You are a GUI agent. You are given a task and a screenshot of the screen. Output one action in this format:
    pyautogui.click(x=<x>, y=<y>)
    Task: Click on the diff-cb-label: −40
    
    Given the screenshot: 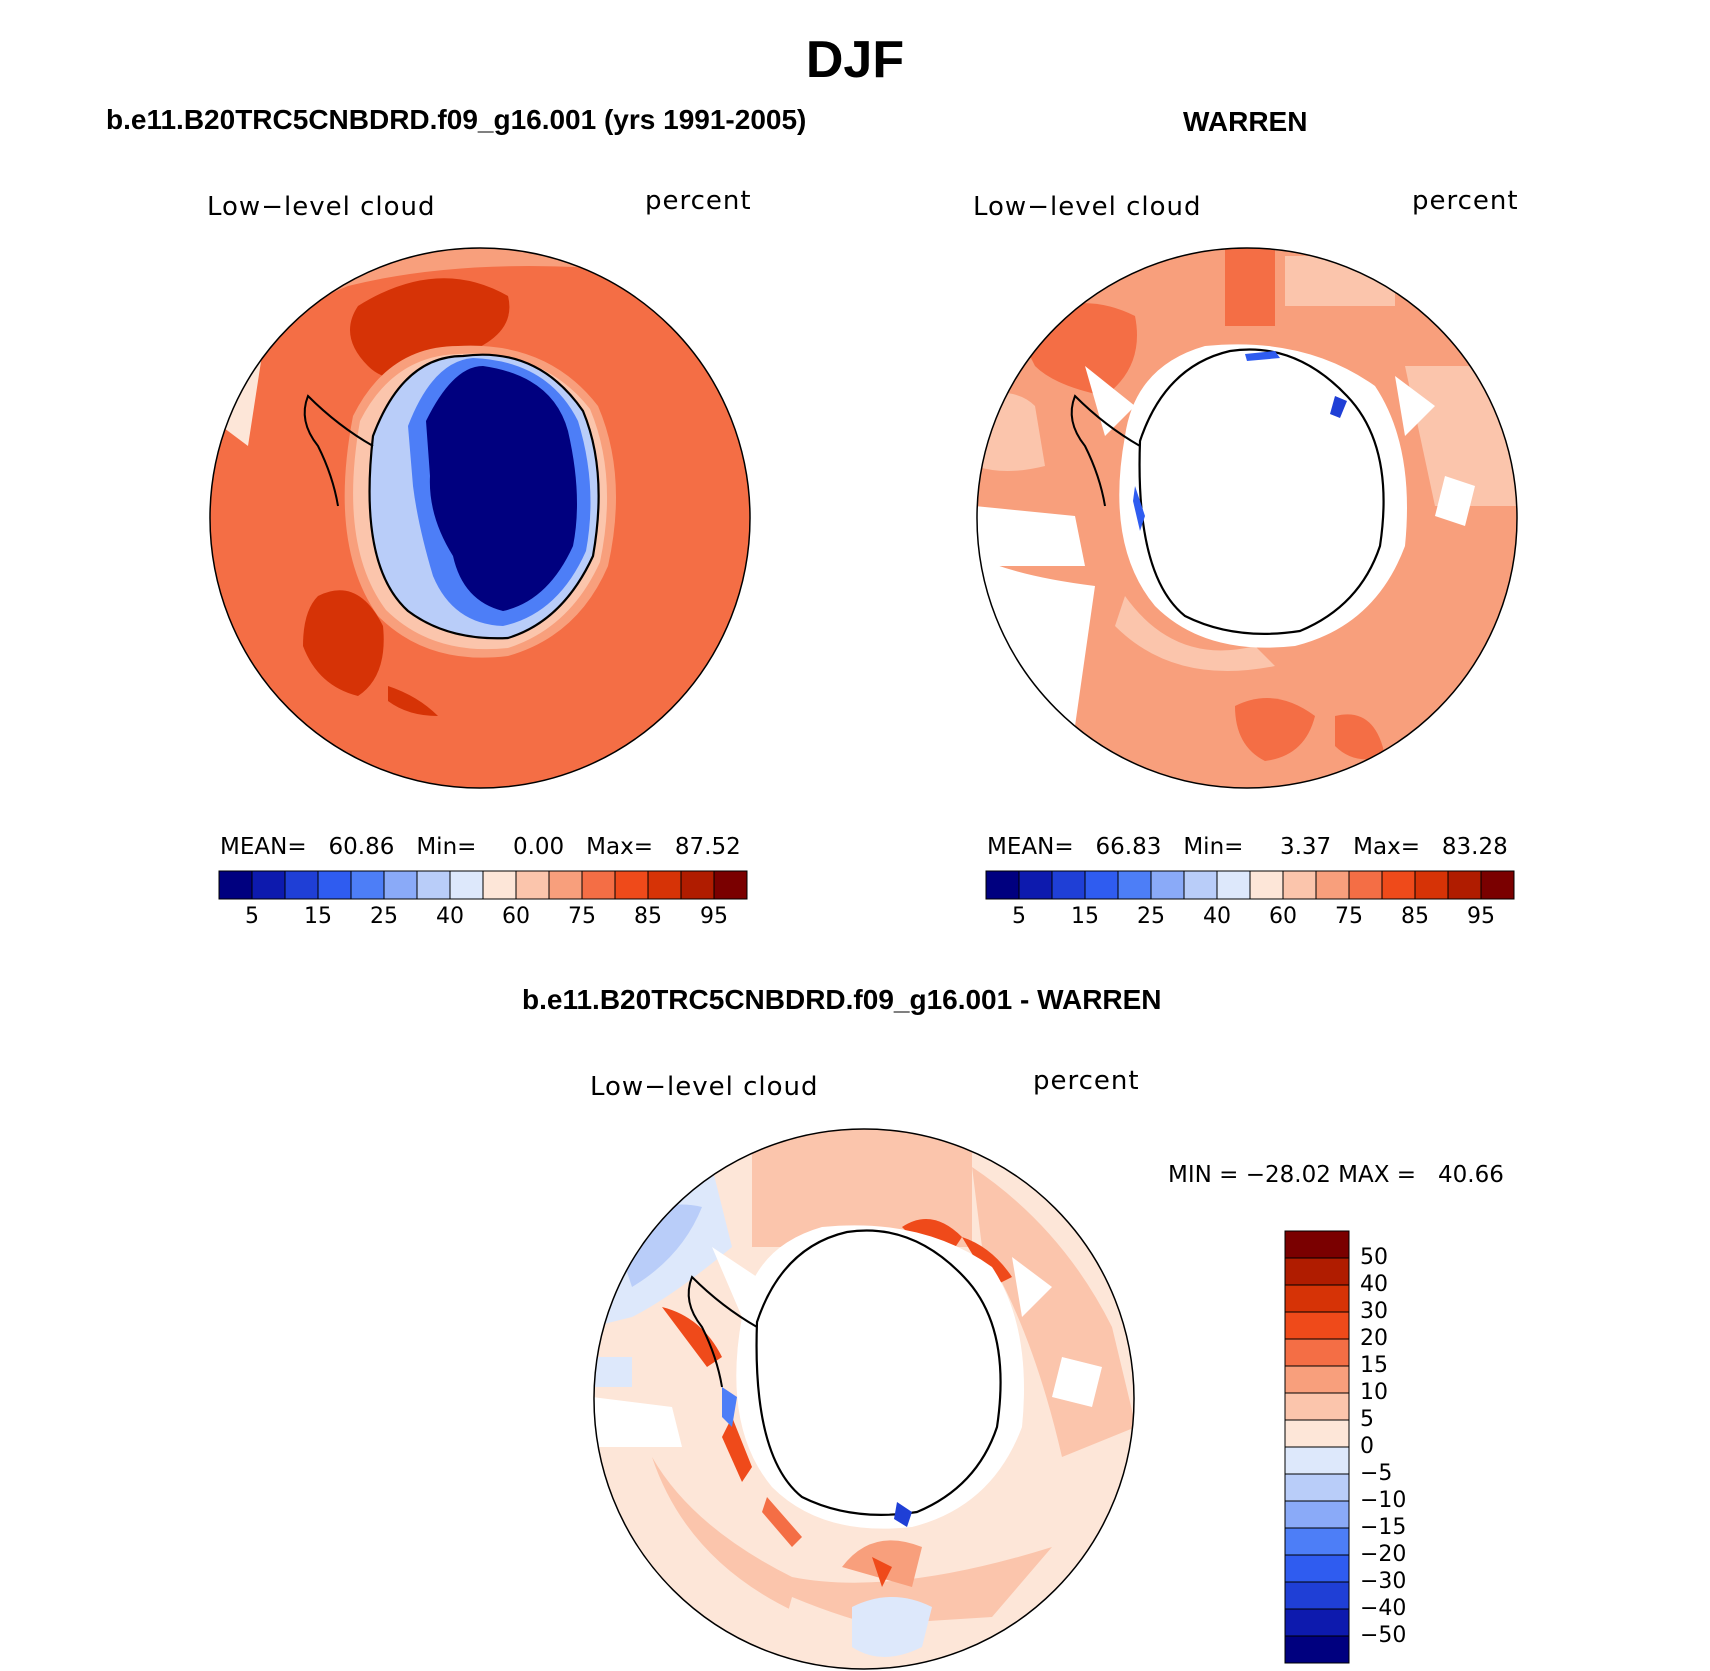 What is the action you would take?
    pyautogui.click(x=1383, y=1608)
    